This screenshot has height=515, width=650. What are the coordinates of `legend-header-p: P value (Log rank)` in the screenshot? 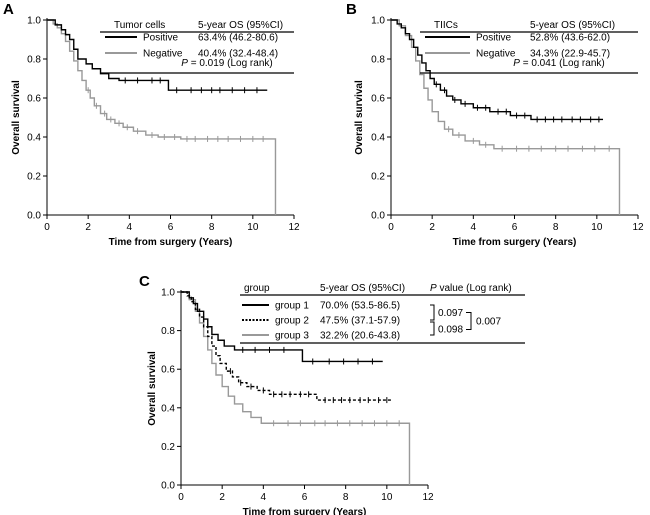 It's located at (471, 288).